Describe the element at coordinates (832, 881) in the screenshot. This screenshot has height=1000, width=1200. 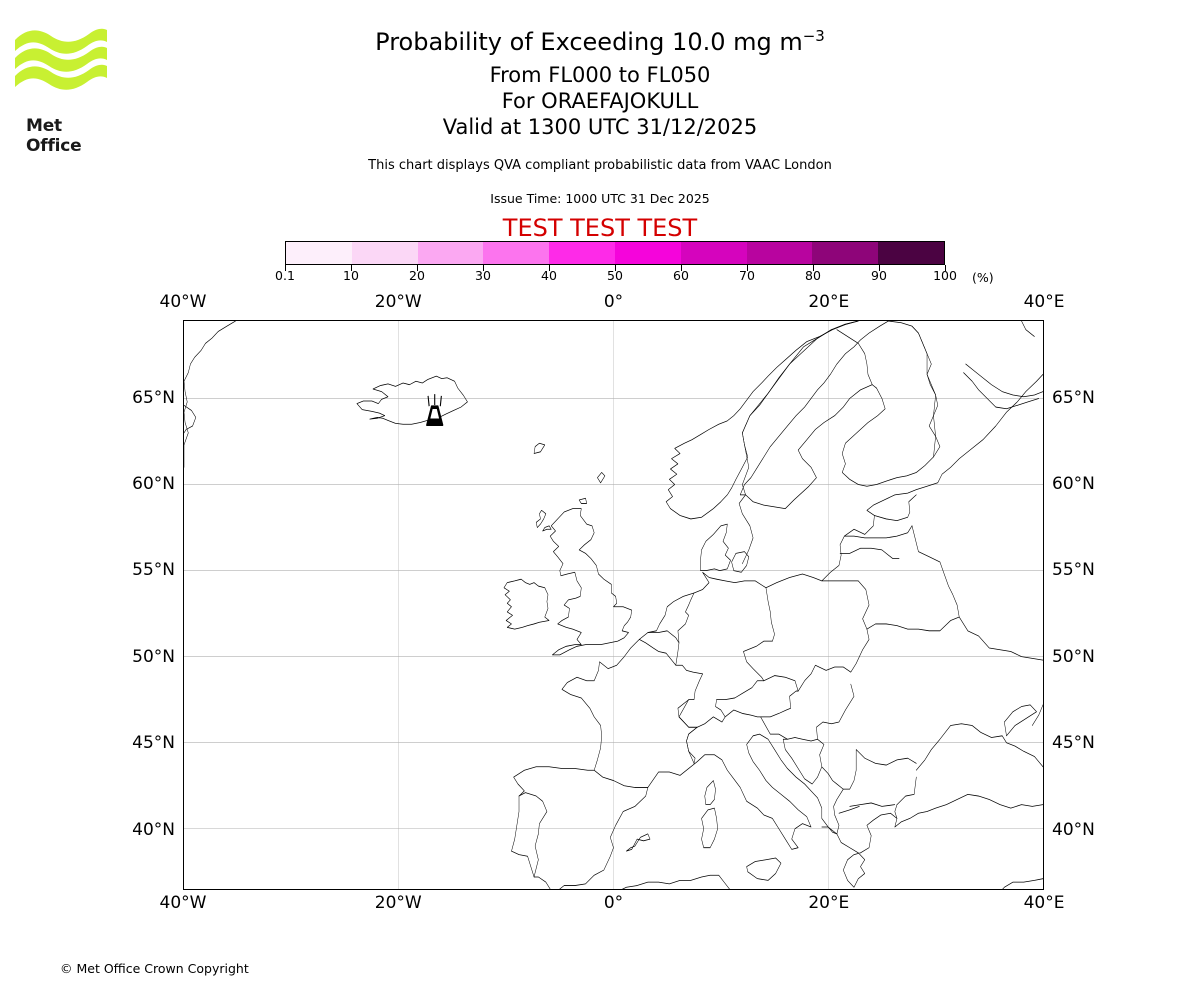
I see `coastline-med_africa` at that location.